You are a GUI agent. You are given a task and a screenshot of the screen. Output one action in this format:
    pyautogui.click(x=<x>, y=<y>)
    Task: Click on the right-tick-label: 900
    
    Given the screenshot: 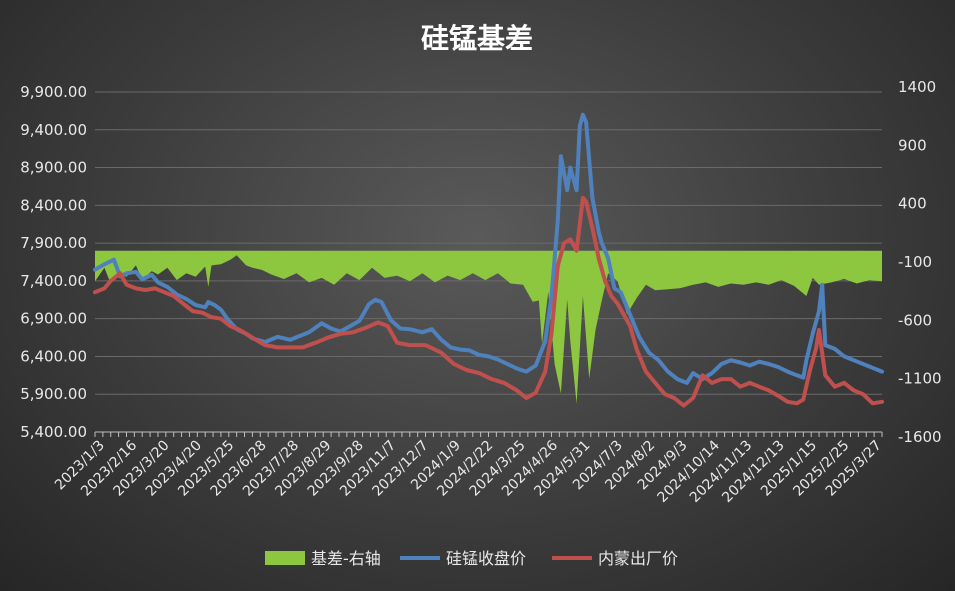 What is the action you would take?
    pyautogui.click(x=912, y=145)
    